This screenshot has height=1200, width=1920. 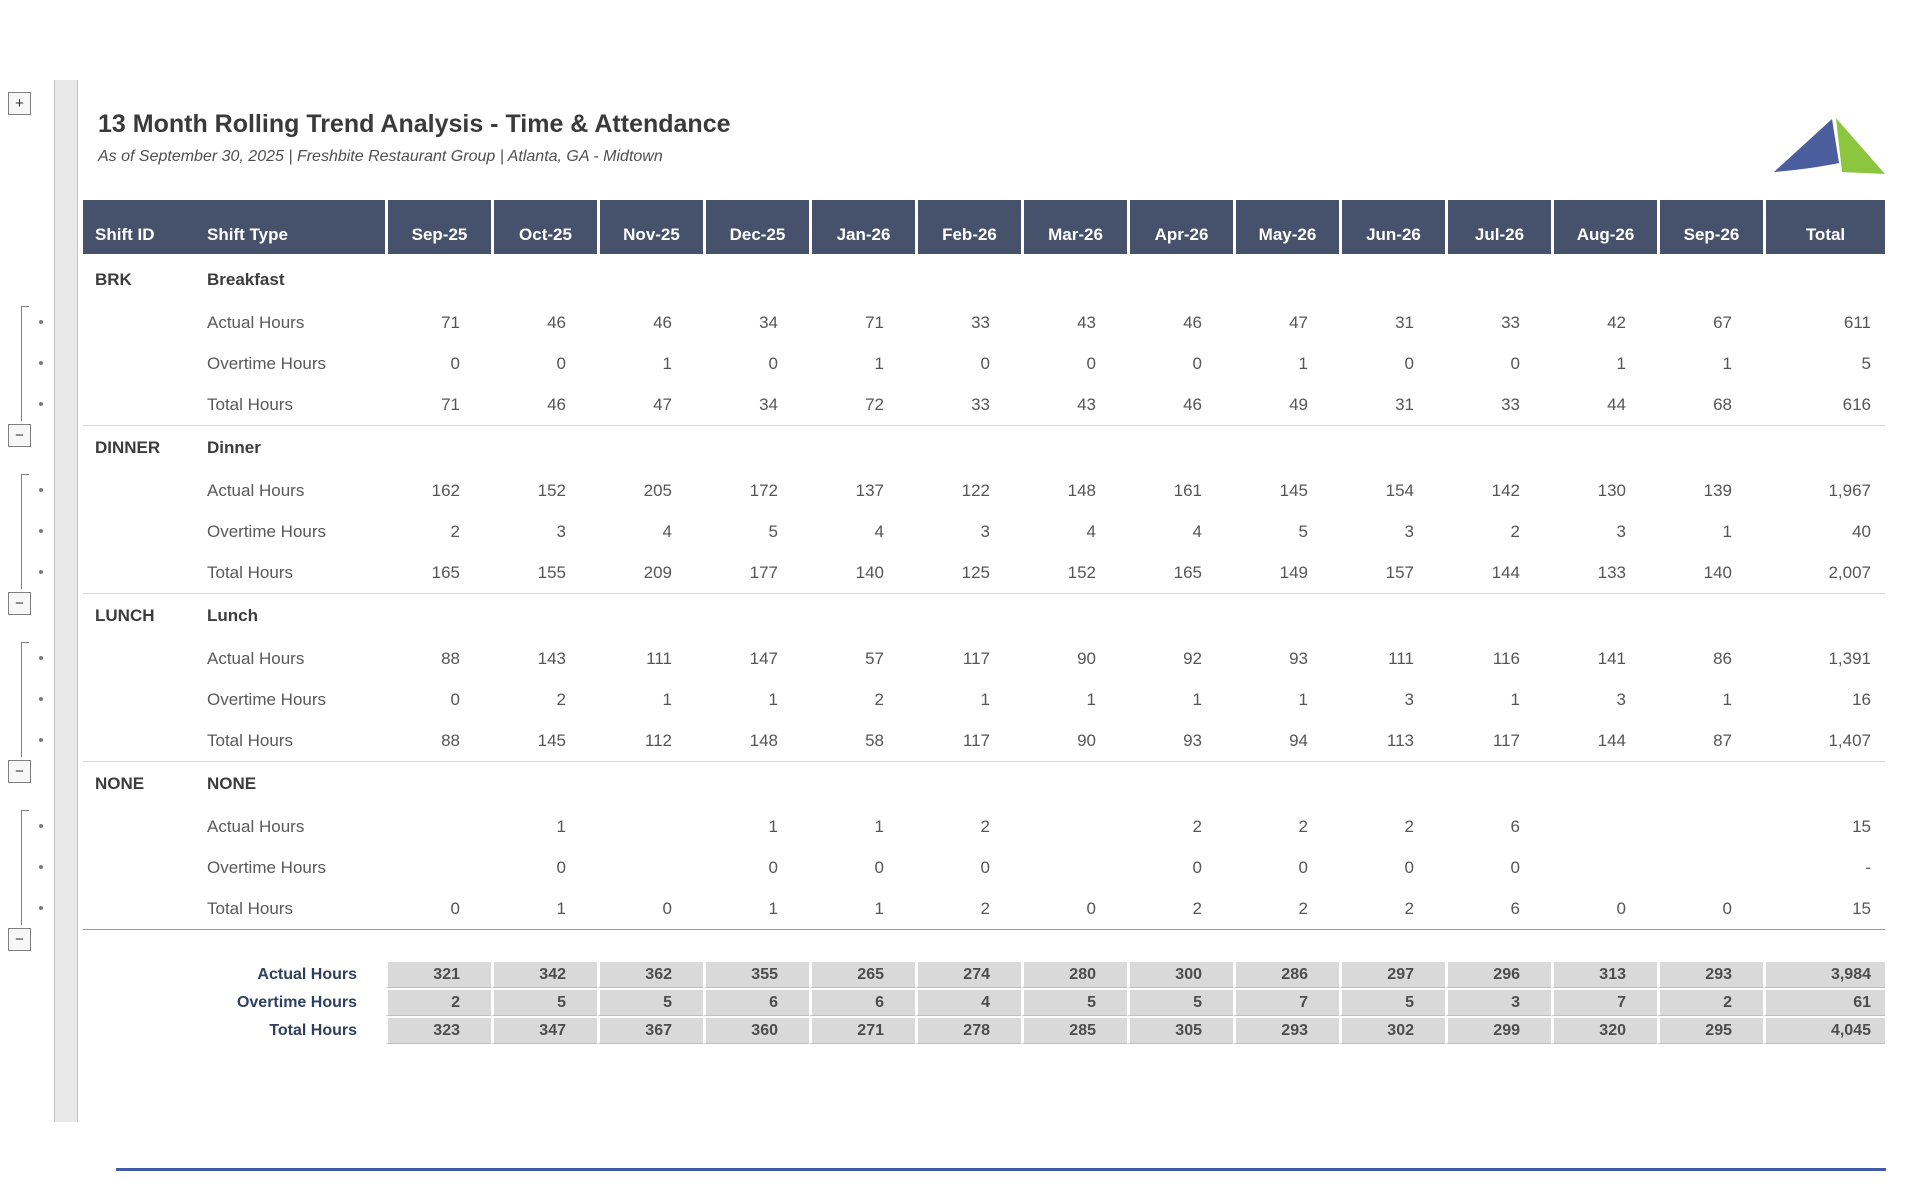 I want to click on summary-hours-cell: 285, so click(x=1074, y=1031).